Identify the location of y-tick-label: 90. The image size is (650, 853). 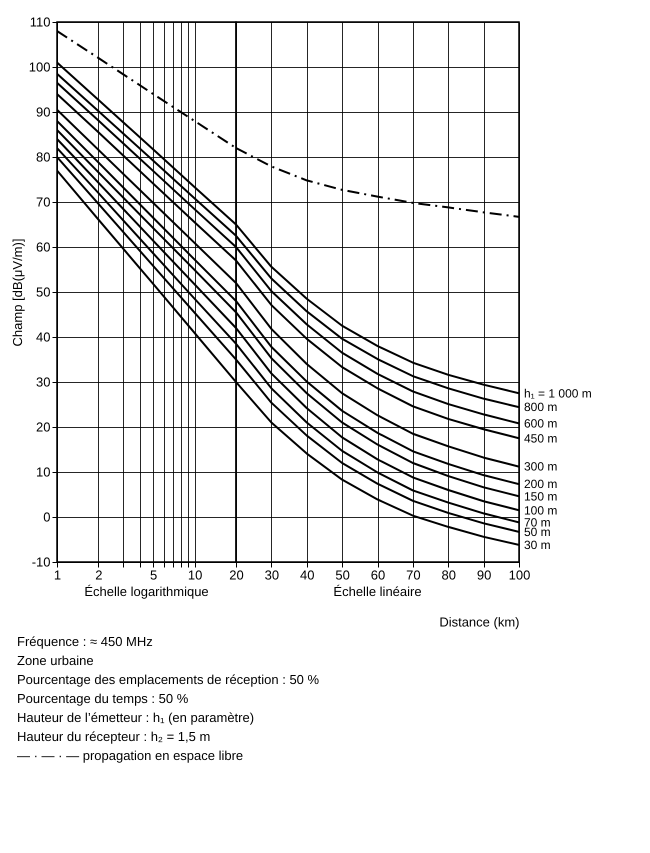
(43, 112).